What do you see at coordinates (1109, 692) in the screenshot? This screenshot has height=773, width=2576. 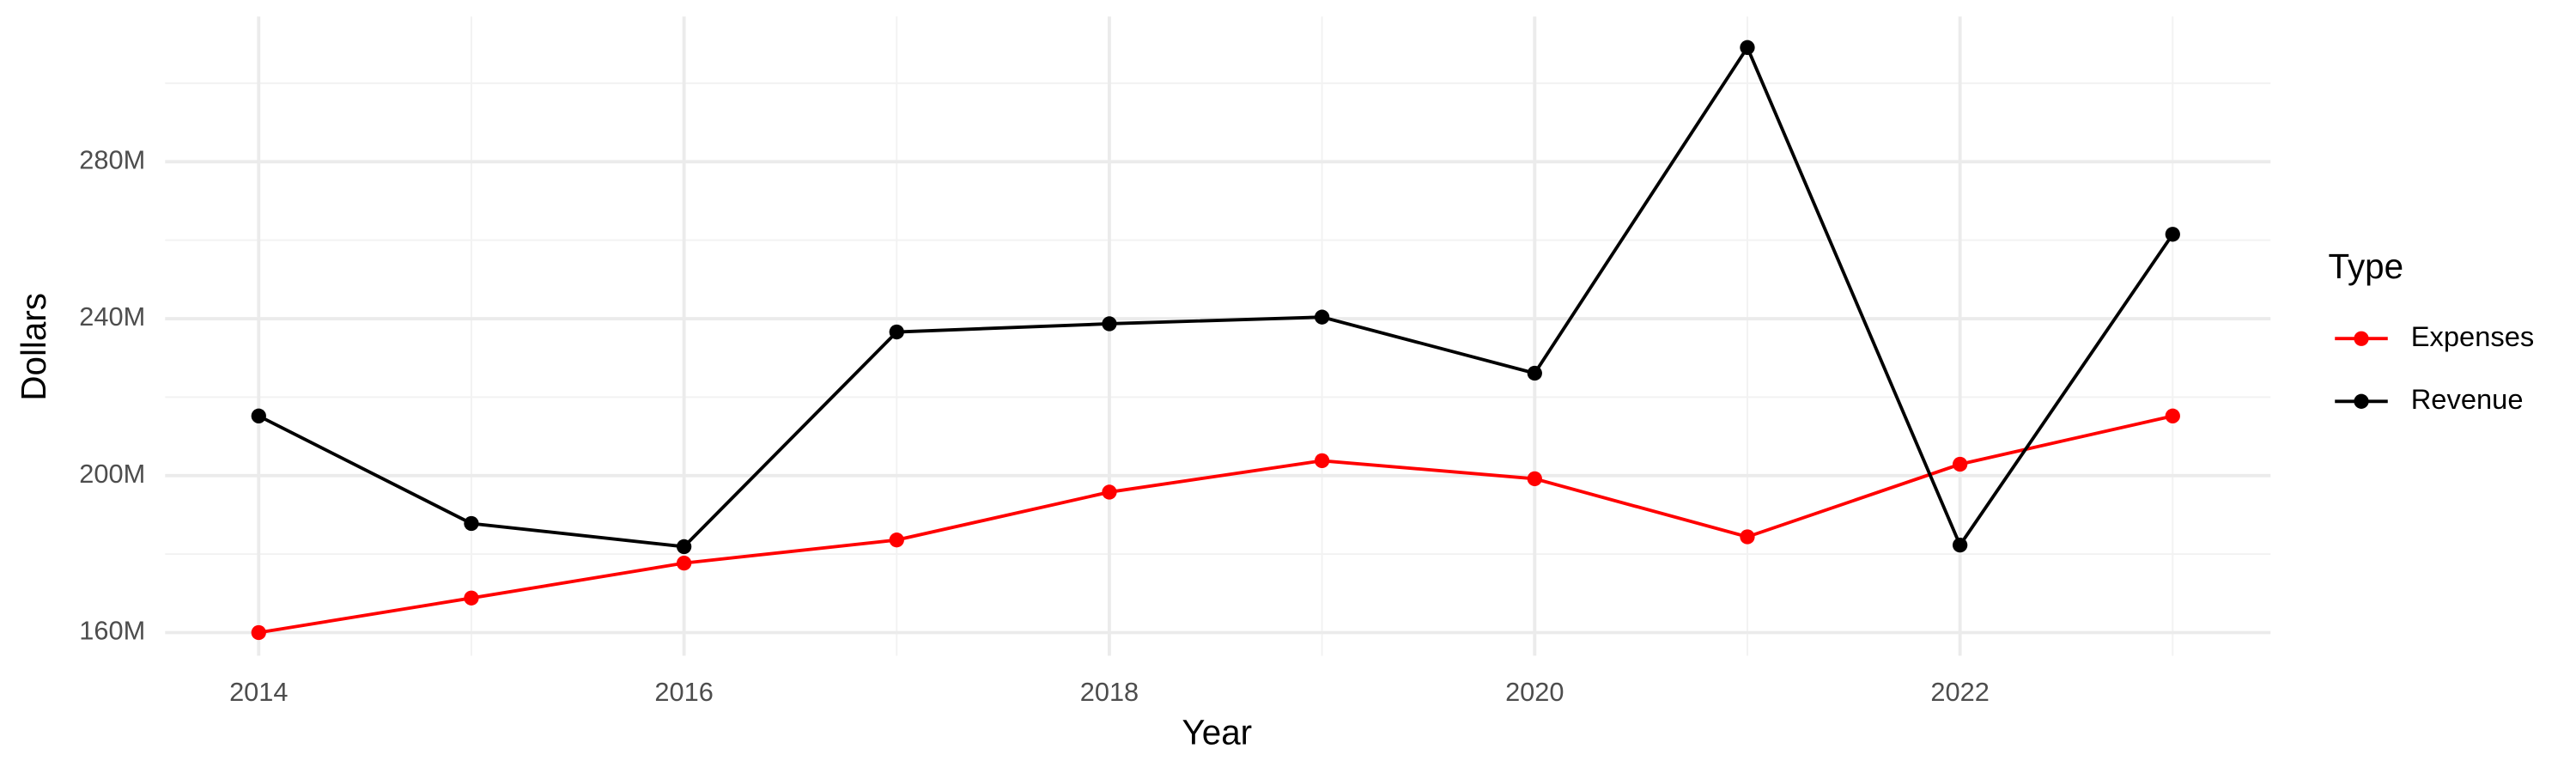 I see `x-tick-label: 2018` at bounding box center [1109, 692].